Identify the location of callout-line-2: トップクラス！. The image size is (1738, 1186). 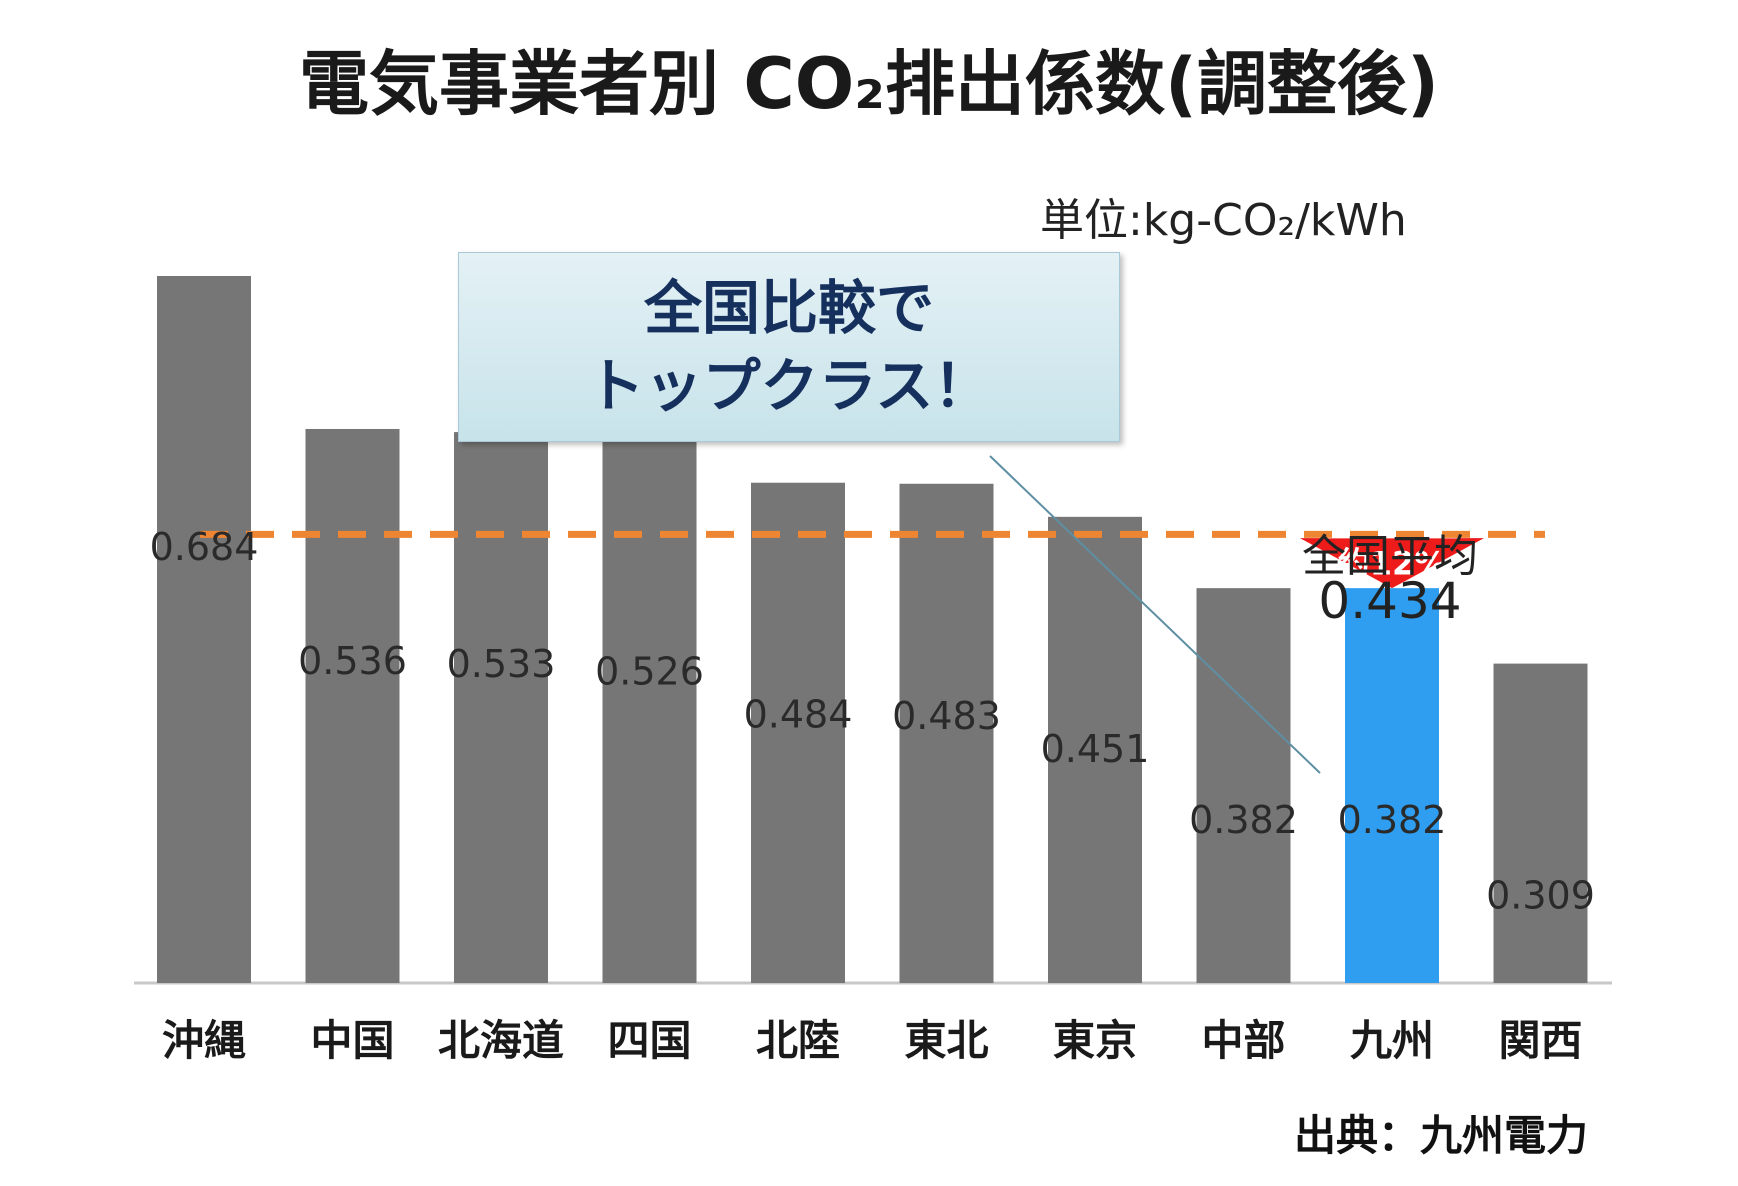
(789, 386).